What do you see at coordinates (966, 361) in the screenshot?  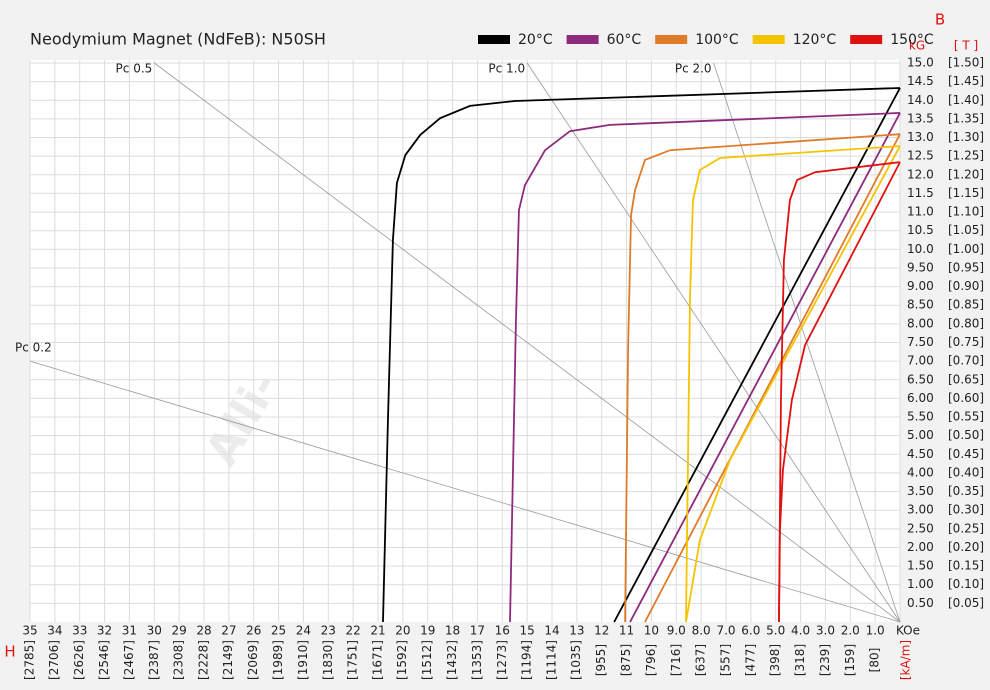 I see `y2-tick-label: [0.70]` at bounding box center [966, 361].